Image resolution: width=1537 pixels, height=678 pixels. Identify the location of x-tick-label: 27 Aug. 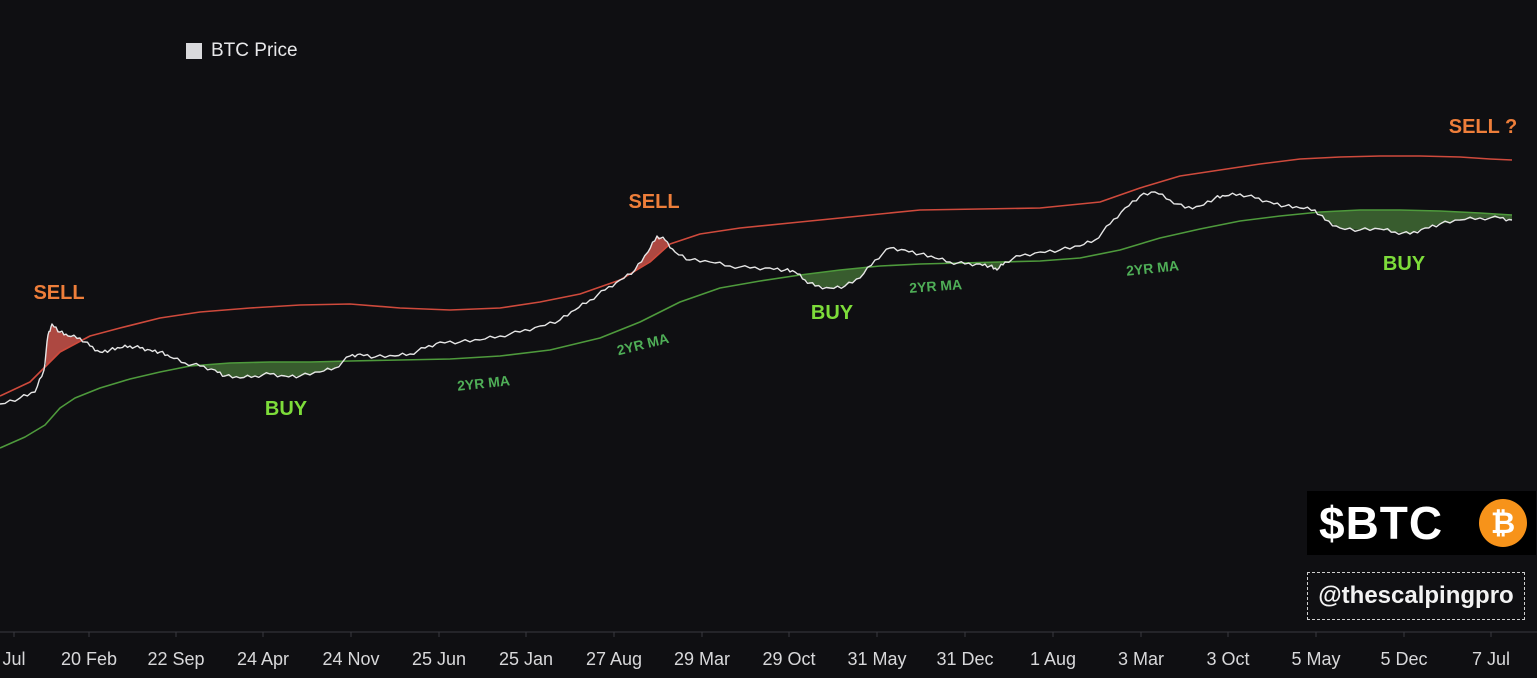
(614, 659).